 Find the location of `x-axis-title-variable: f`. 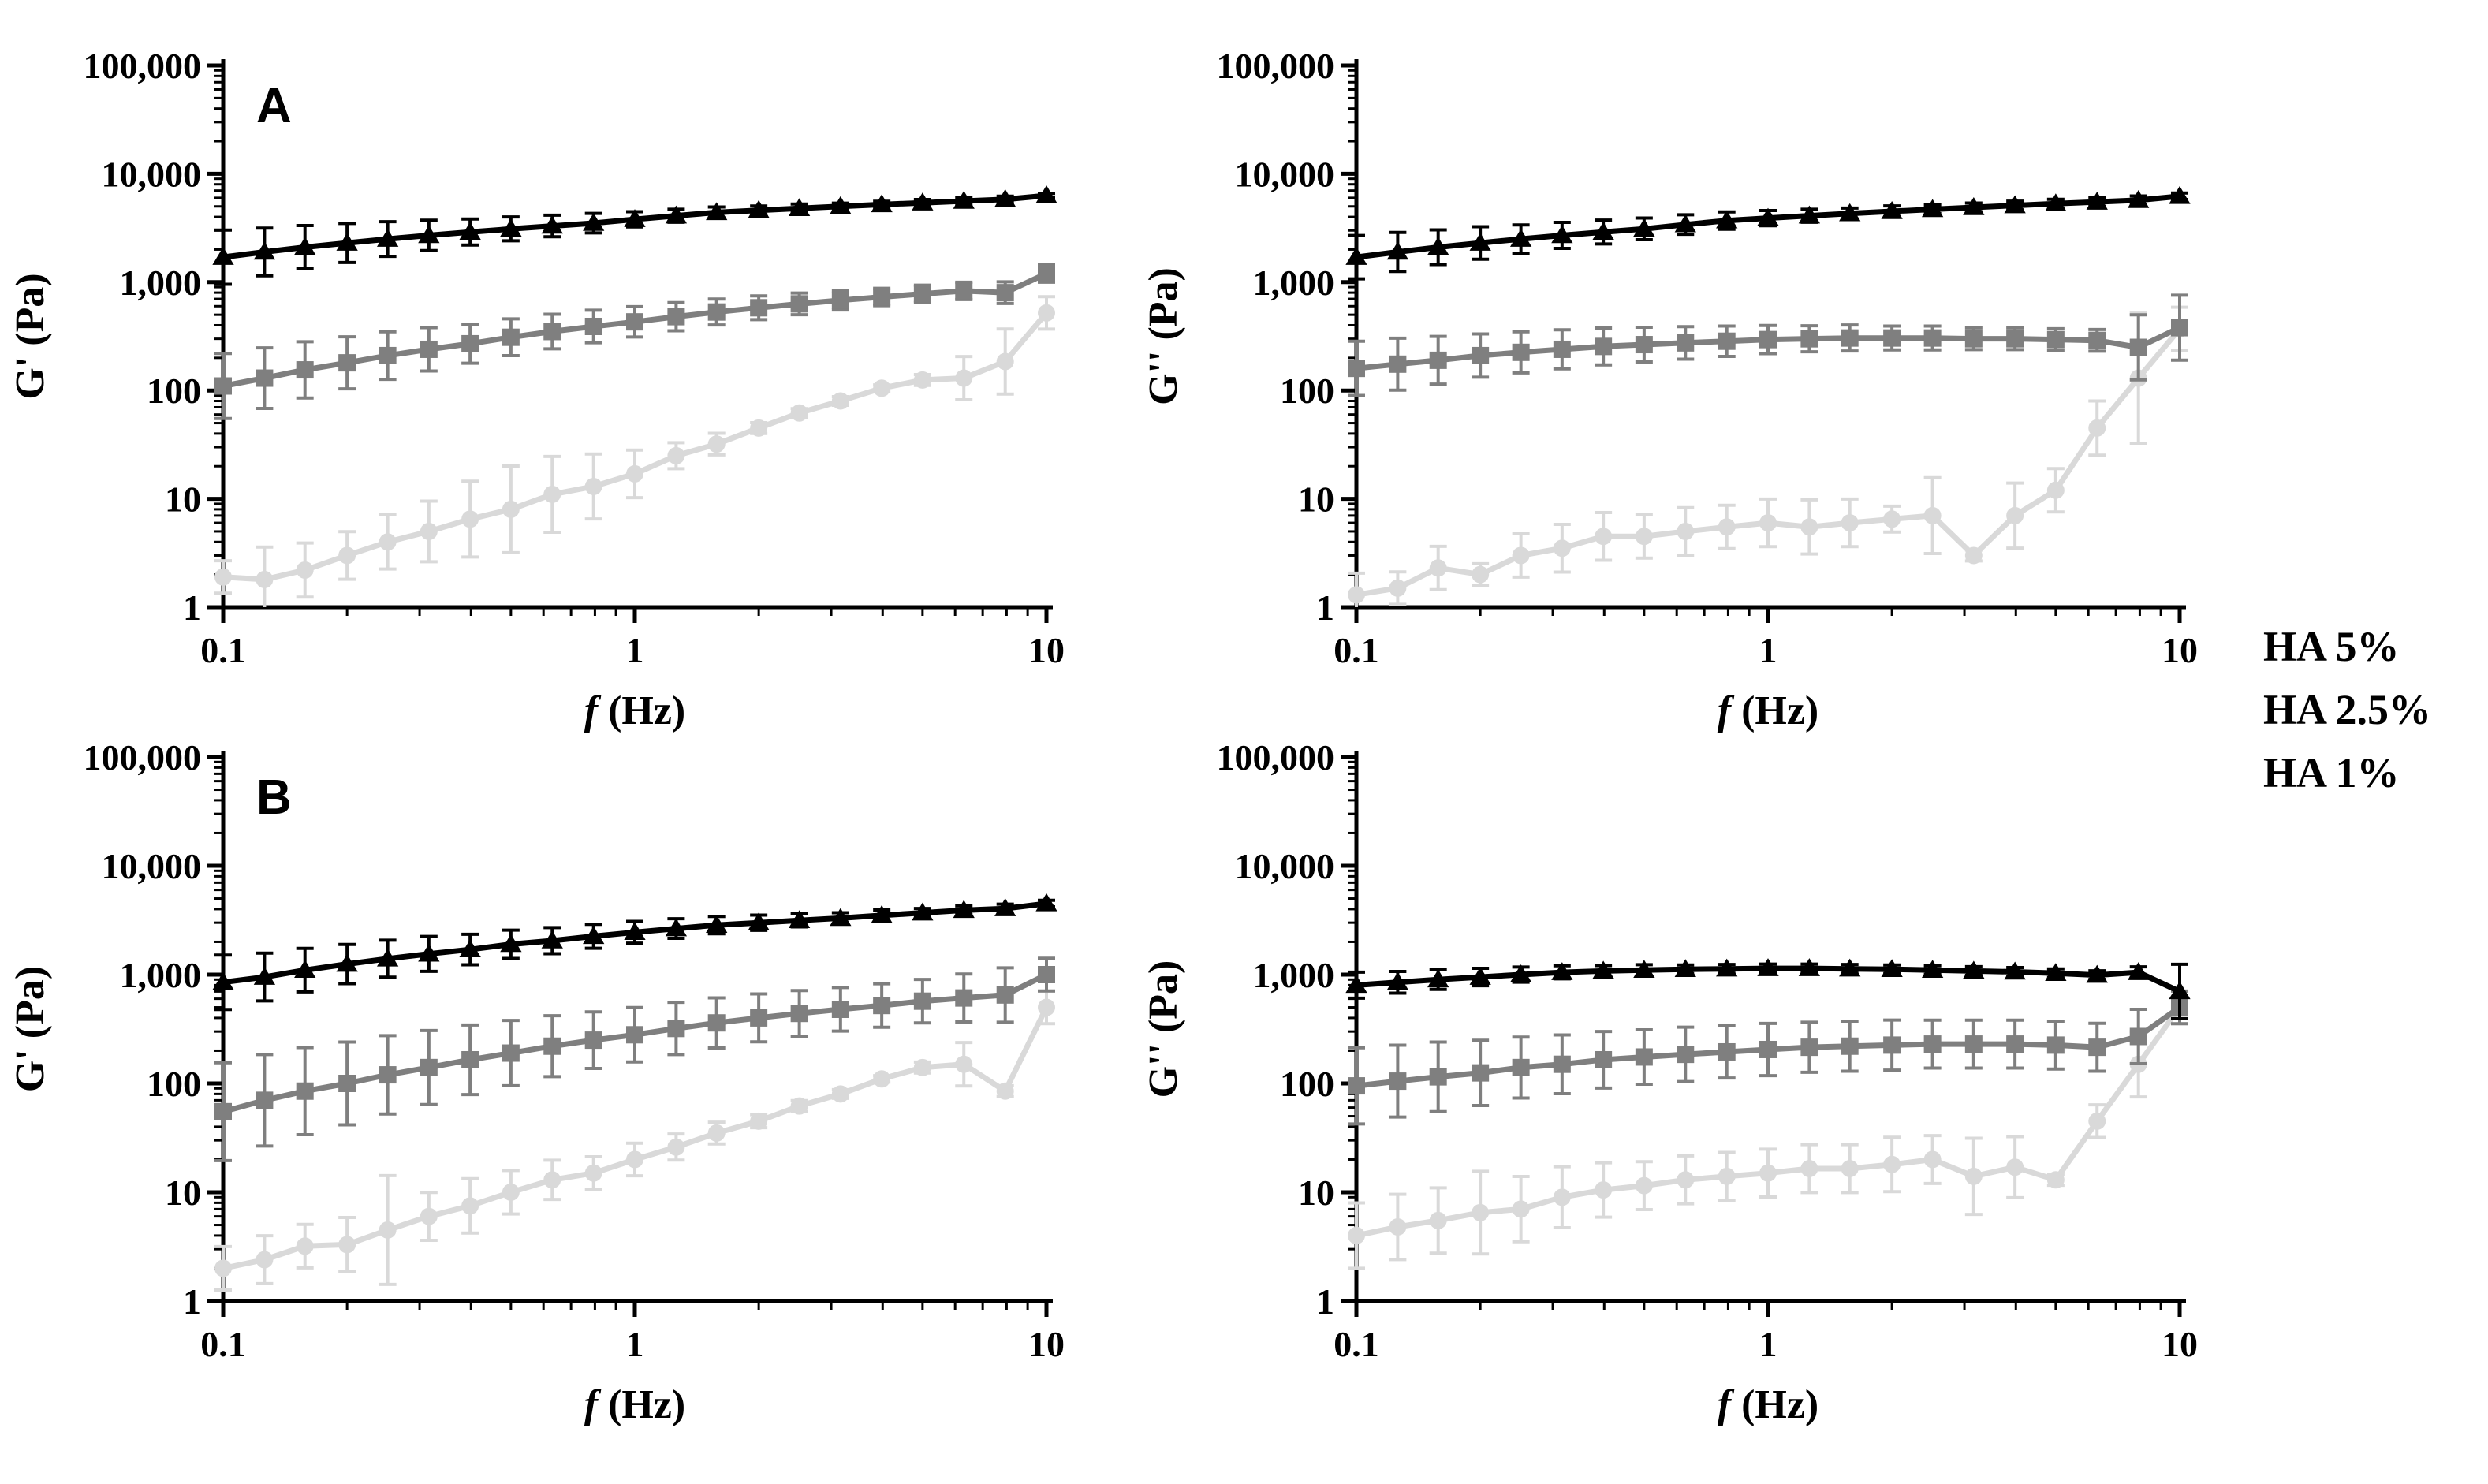

x-axis-title-variable: f is located at coordinates (593, 710).